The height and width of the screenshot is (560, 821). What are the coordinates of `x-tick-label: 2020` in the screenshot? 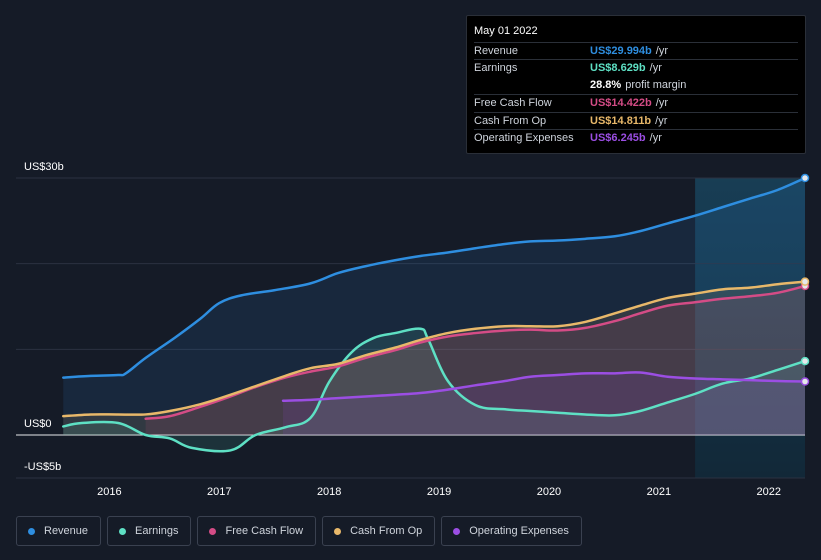 It's located at (549, 492).